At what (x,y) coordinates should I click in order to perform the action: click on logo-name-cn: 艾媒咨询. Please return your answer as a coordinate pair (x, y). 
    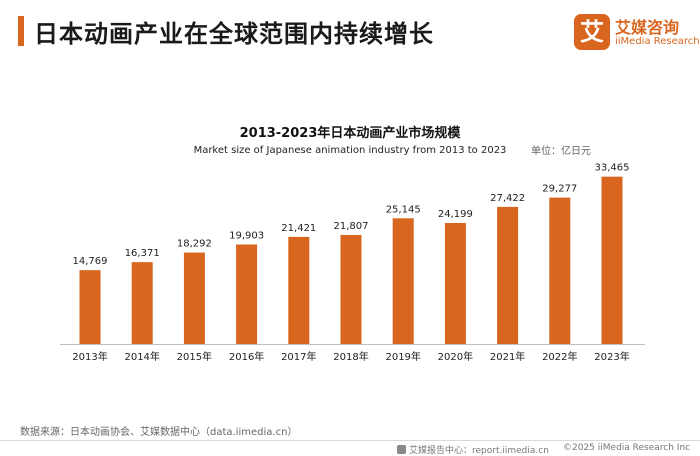
    Looking at the image, I should click on (647, 27).